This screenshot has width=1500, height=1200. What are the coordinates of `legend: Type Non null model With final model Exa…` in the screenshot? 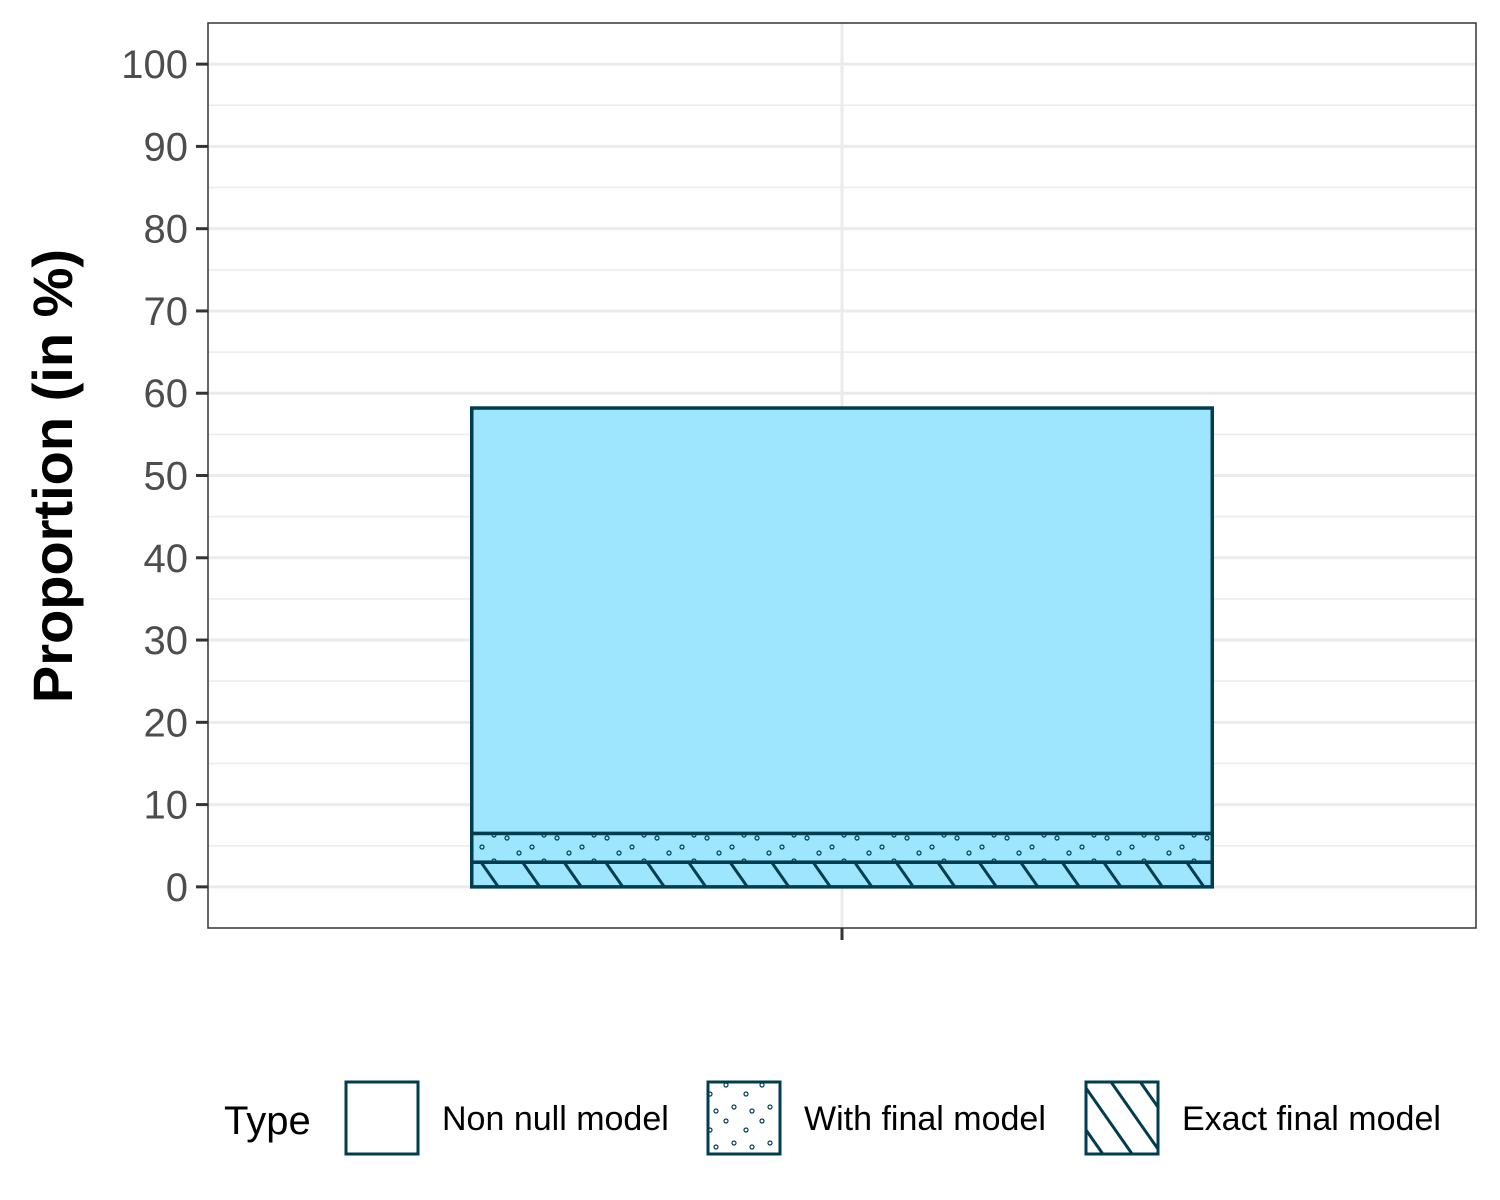 It's located at (832, 1118).